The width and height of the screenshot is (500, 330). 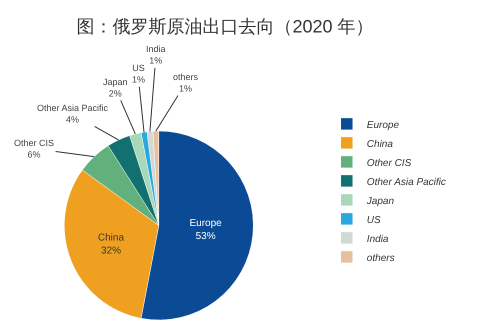 I want to click on data-label: 53%, so click(x=206, y=236).